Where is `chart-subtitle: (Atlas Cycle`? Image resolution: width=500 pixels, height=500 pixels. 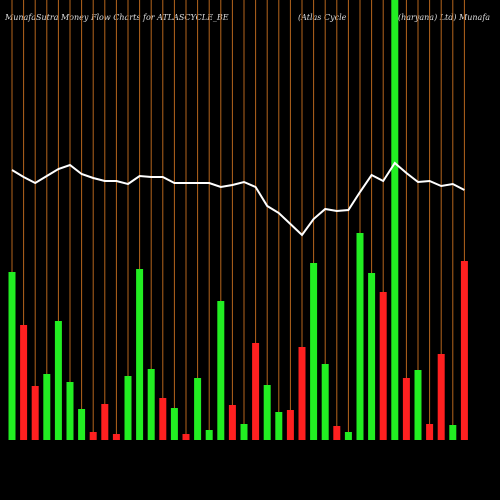
chart-subtitle: (Atlas Cycle is located at coordinates (322, 17).